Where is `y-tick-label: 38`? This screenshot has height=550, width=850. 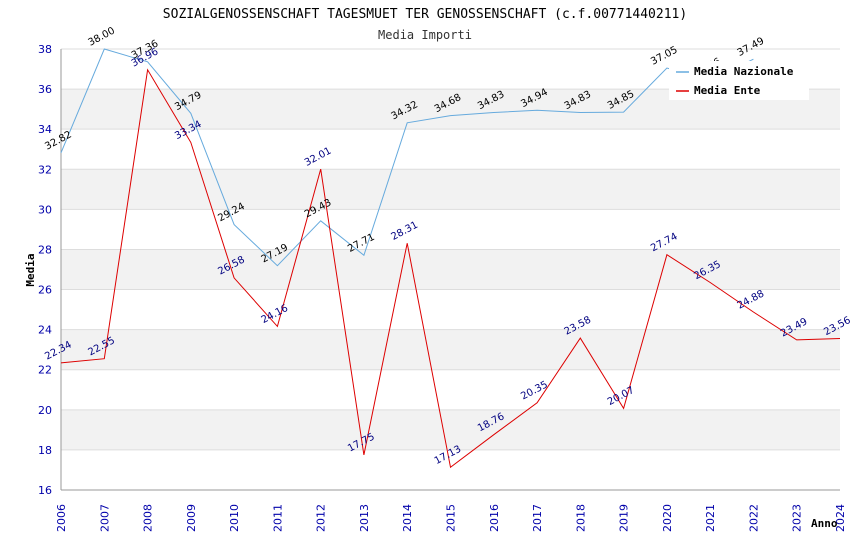 y-tick-label: 38 is located at coordinates (45, 49).